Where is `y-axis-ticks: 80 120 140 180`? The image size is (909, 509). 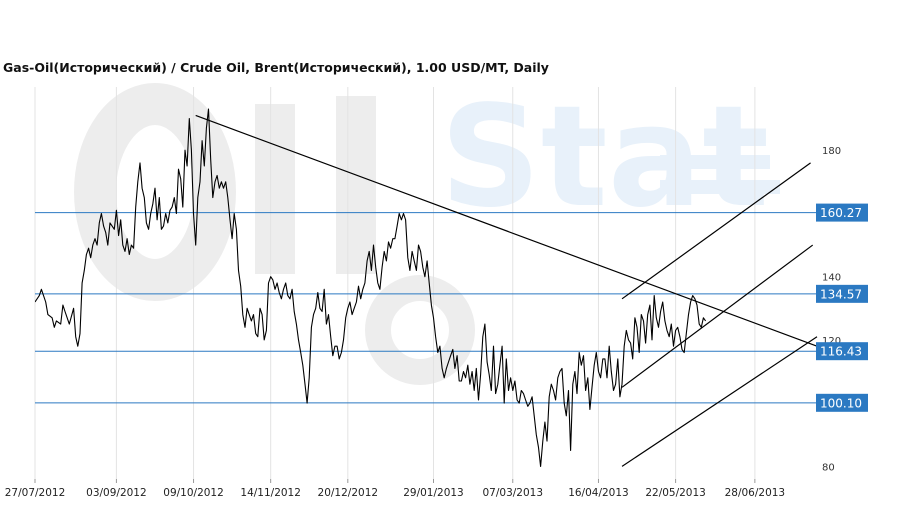 y-axis-ticks: 80 120 140 180 is located at coordinates (831, 309).